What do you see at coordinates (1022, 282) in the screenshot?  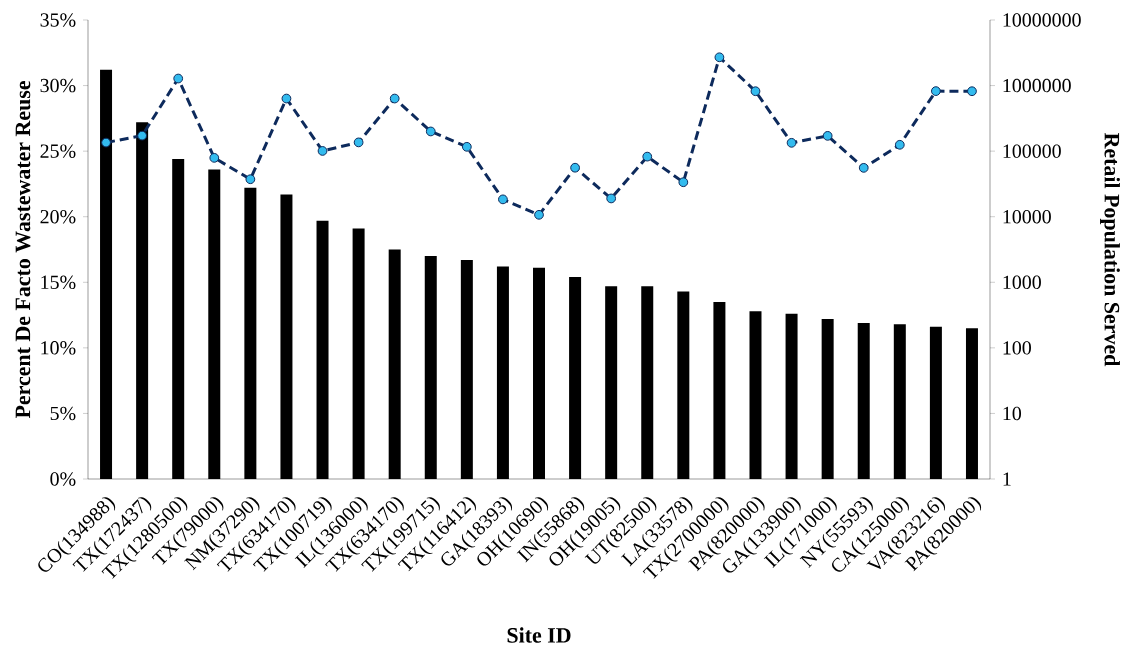 I see `y2-tick-label: 1000` at bounding box center [1022, 282].